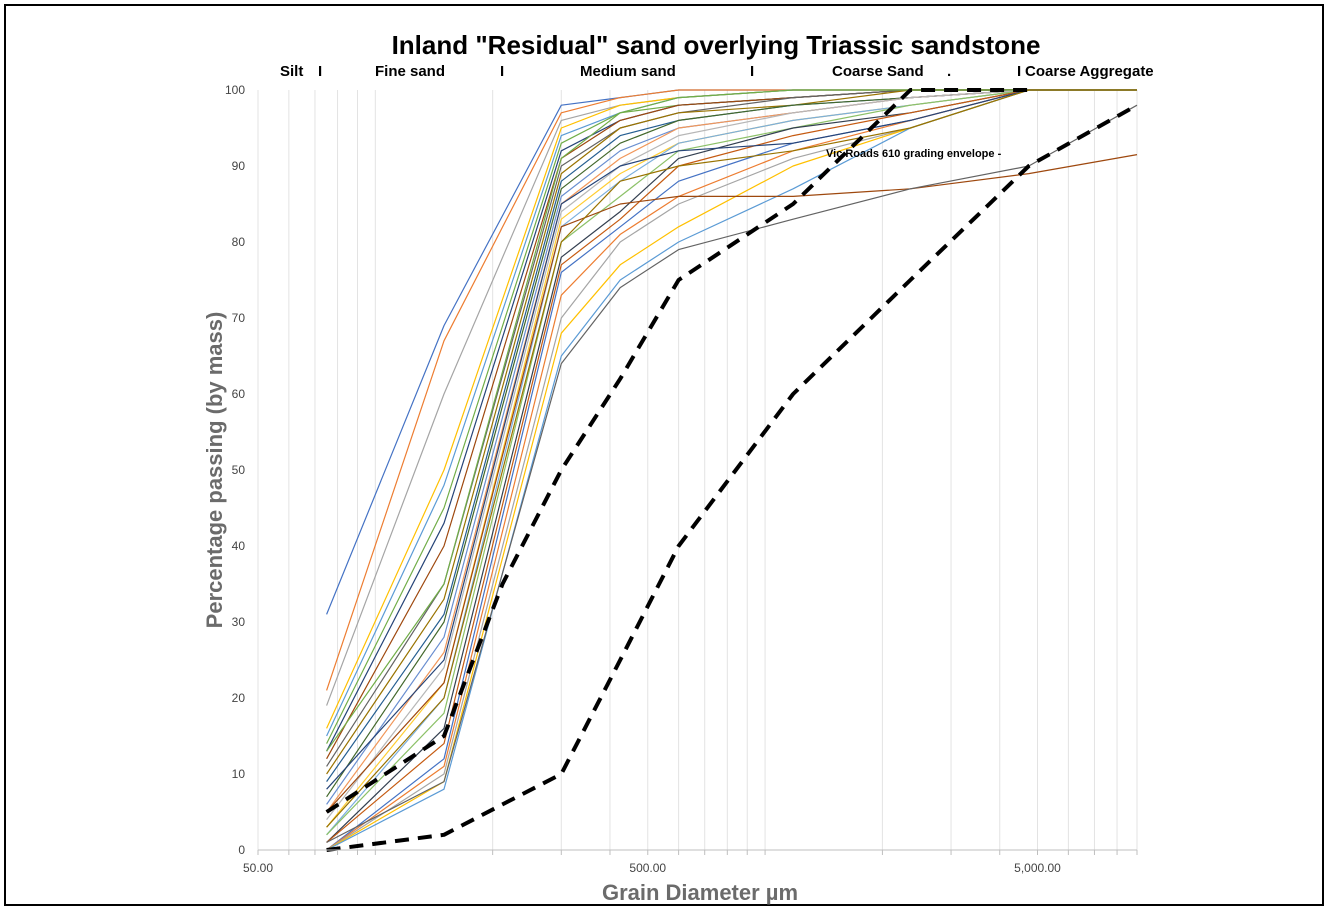 Image resolution: width=1330 pixels, height=910 pixels. Describe the element at coordinates (410, 71) in the screenshot. I see `zone-label: Fine sand` at that location.